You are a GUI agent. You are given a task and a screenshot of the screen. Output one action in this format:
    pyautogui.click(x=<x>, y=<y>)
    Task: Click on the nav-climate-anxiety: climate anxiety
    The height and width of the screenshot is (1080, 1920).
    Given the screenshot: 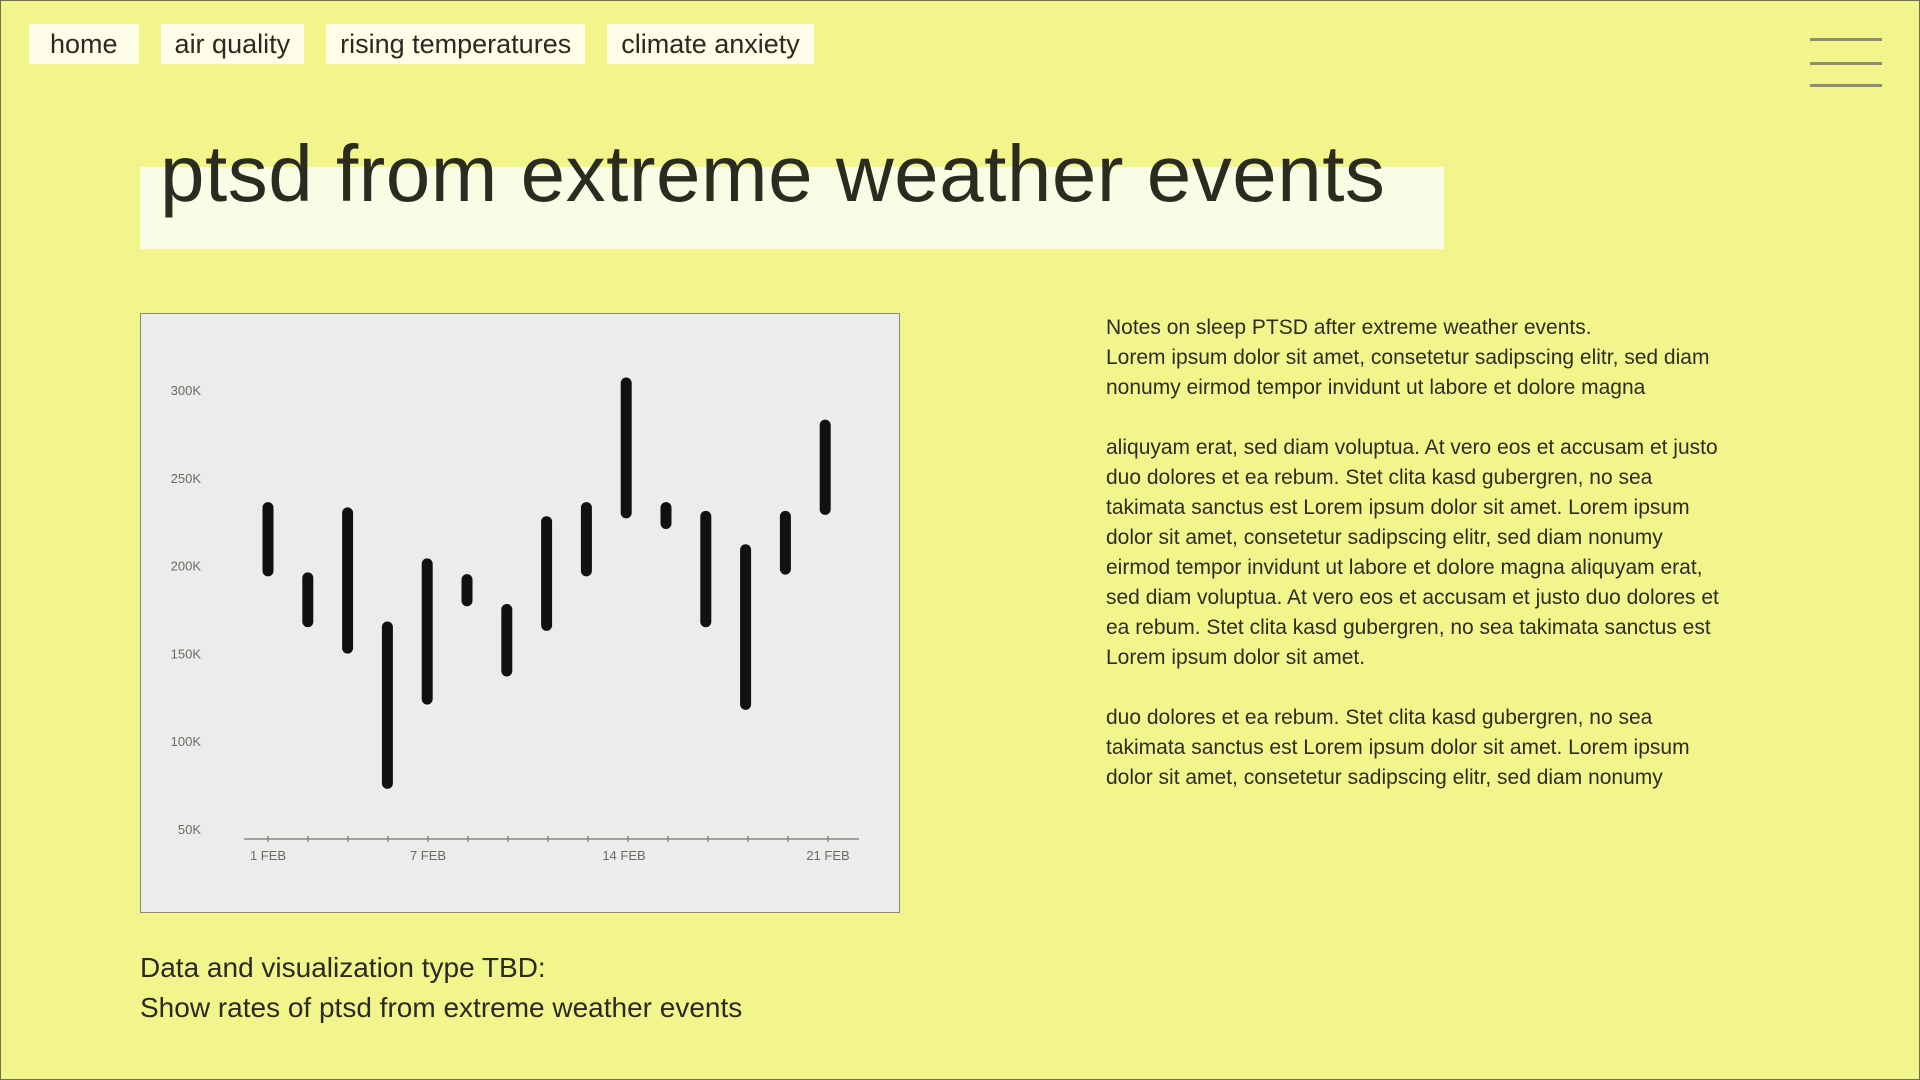 What is the action you would take?
    pyautogui.click(x=710, y=44)
    